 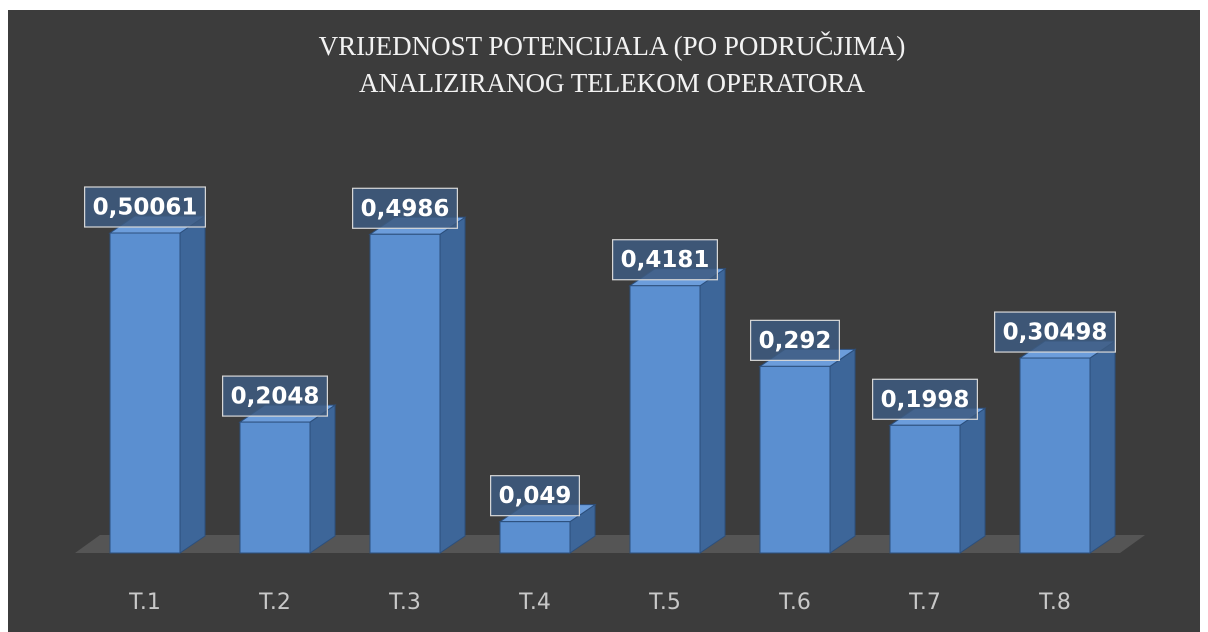 I want to click on x-tick-label: T.2, so click(x=274, y=602).